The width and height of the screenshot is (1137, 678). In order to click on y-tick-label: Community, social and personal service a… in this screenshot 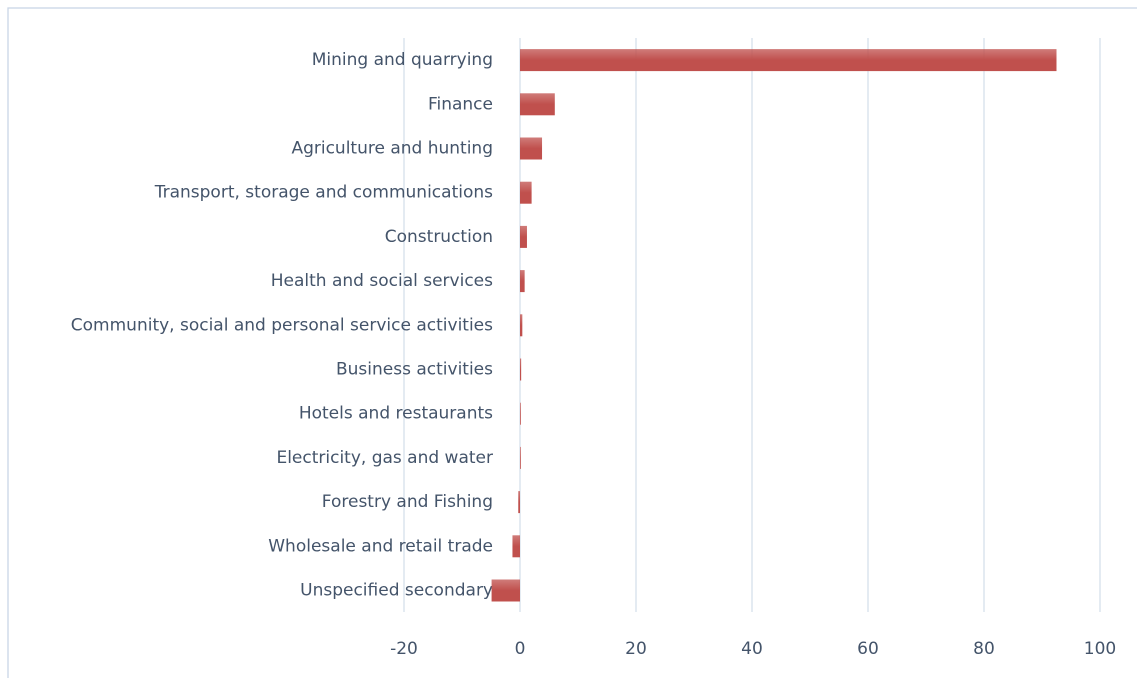, I will do `click(282, 325)`.